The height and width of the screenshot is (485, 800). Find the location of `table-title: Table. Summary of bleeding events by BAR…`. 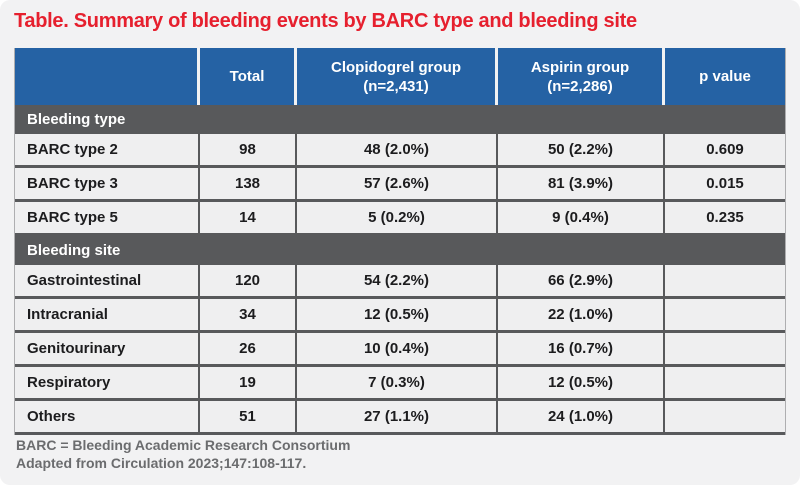

table-title: Table. Summary of bleeding events by BAR… is located at coordinates (325, 21).